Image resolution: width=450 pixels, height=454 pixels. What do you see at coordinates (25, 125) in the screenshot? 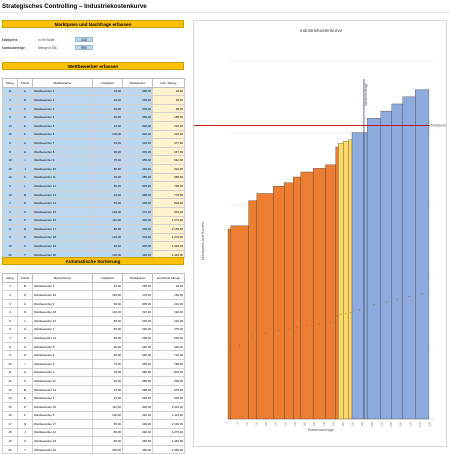
I see `competitor-code-cell: E` at bounding box center [25, 125].